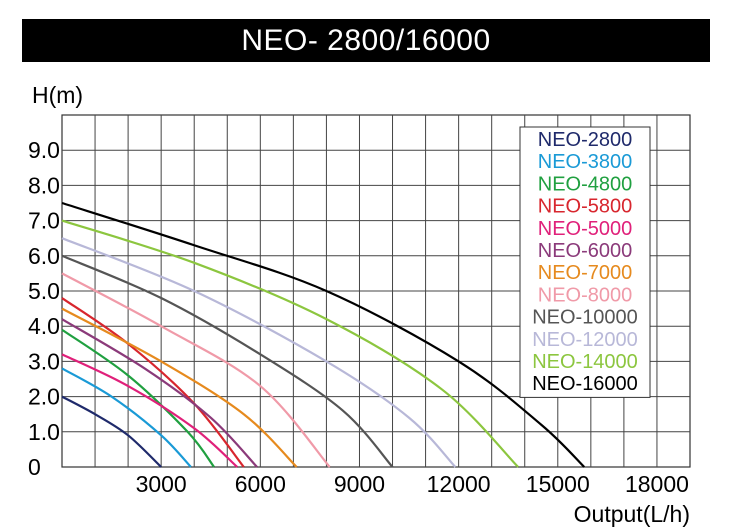  I want to click on legend-entry: NEO-16000, so click(585, 384).